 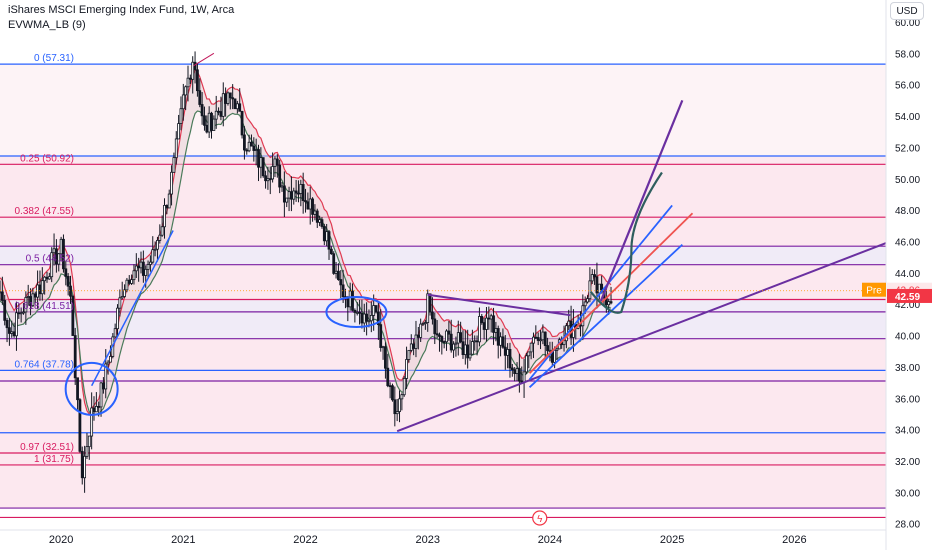 I want to click on price-tick-label: 52.00, so click(x=907, y=148).